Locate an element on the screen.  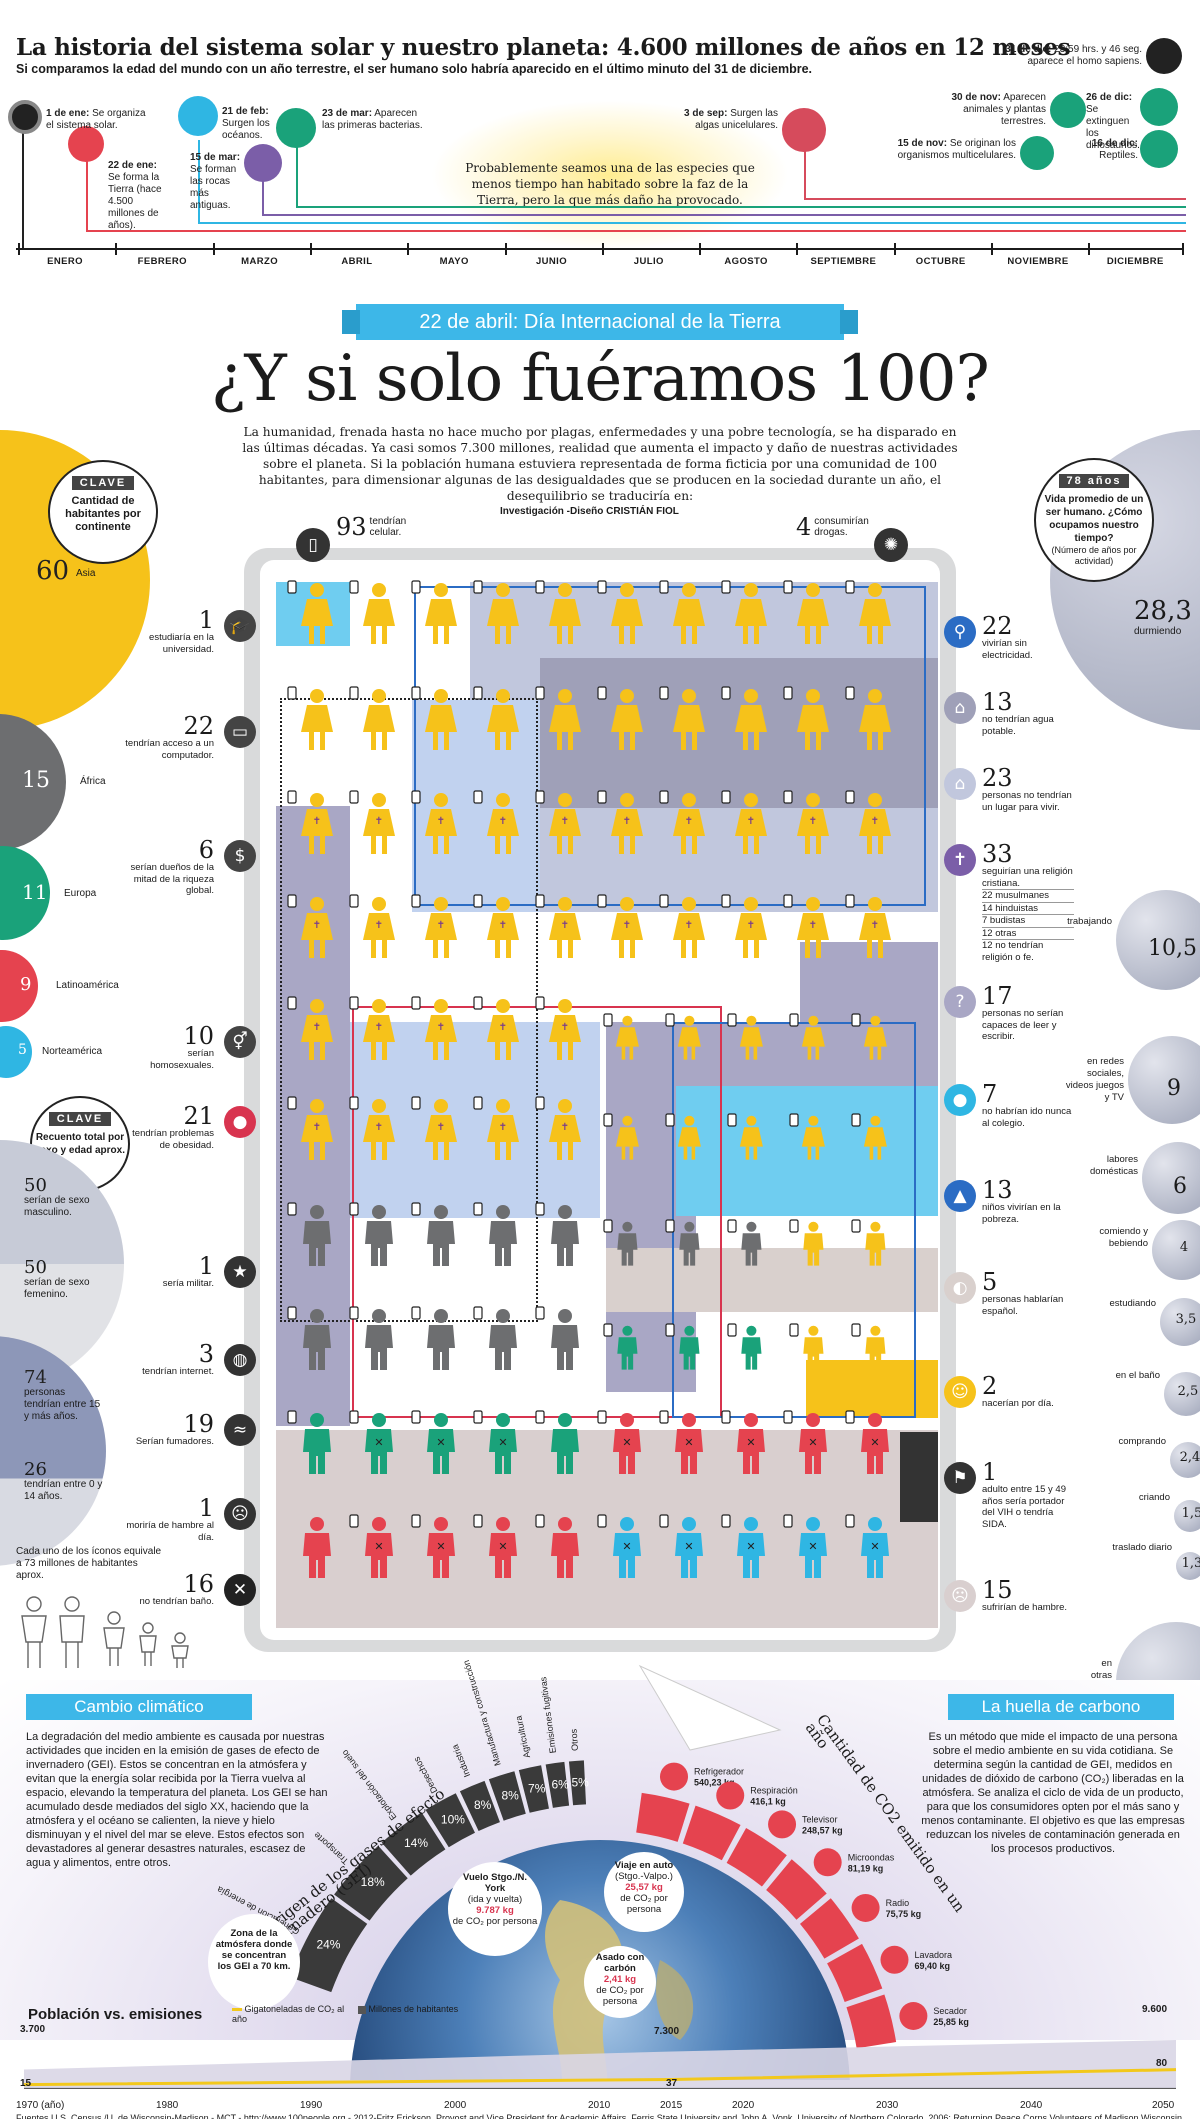
stat-value: 13 is located at coordinates (997, 702).